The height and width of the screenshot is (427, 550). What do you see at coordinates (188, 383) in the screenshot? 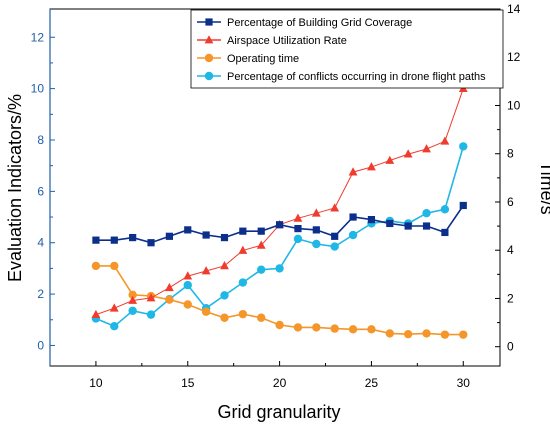
I see `x-tick-label: 15` at bounding box center [188, 383].